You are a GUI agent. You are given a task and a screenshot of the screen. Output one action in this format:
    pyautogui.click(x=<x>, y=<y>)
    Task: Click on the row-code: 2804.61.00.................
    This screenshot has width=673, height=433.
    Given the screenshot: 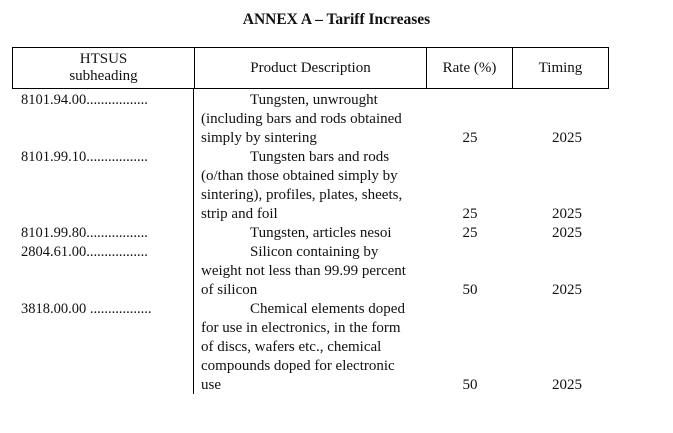 What is the action you would take?
    pyautogui.click(x=84, y=252)
    